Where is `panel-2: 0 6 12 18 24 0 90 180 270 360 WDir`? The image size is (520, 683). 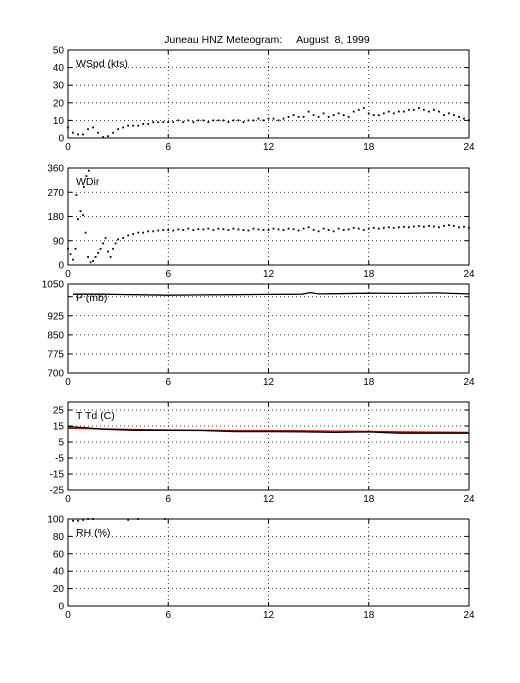 panel-2: 0 6 12 18 24 0 90 180 270 360 WDir is located at coordinates (261, 222).